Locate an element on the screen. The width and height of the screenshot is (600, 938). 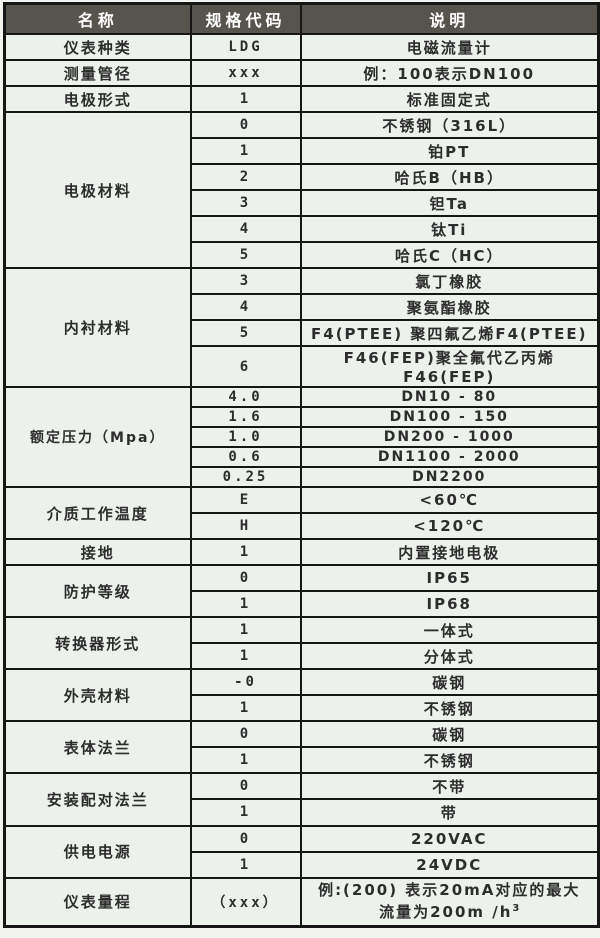
table-row: 0.25 DN2200 is located at coordinates (302, 477).